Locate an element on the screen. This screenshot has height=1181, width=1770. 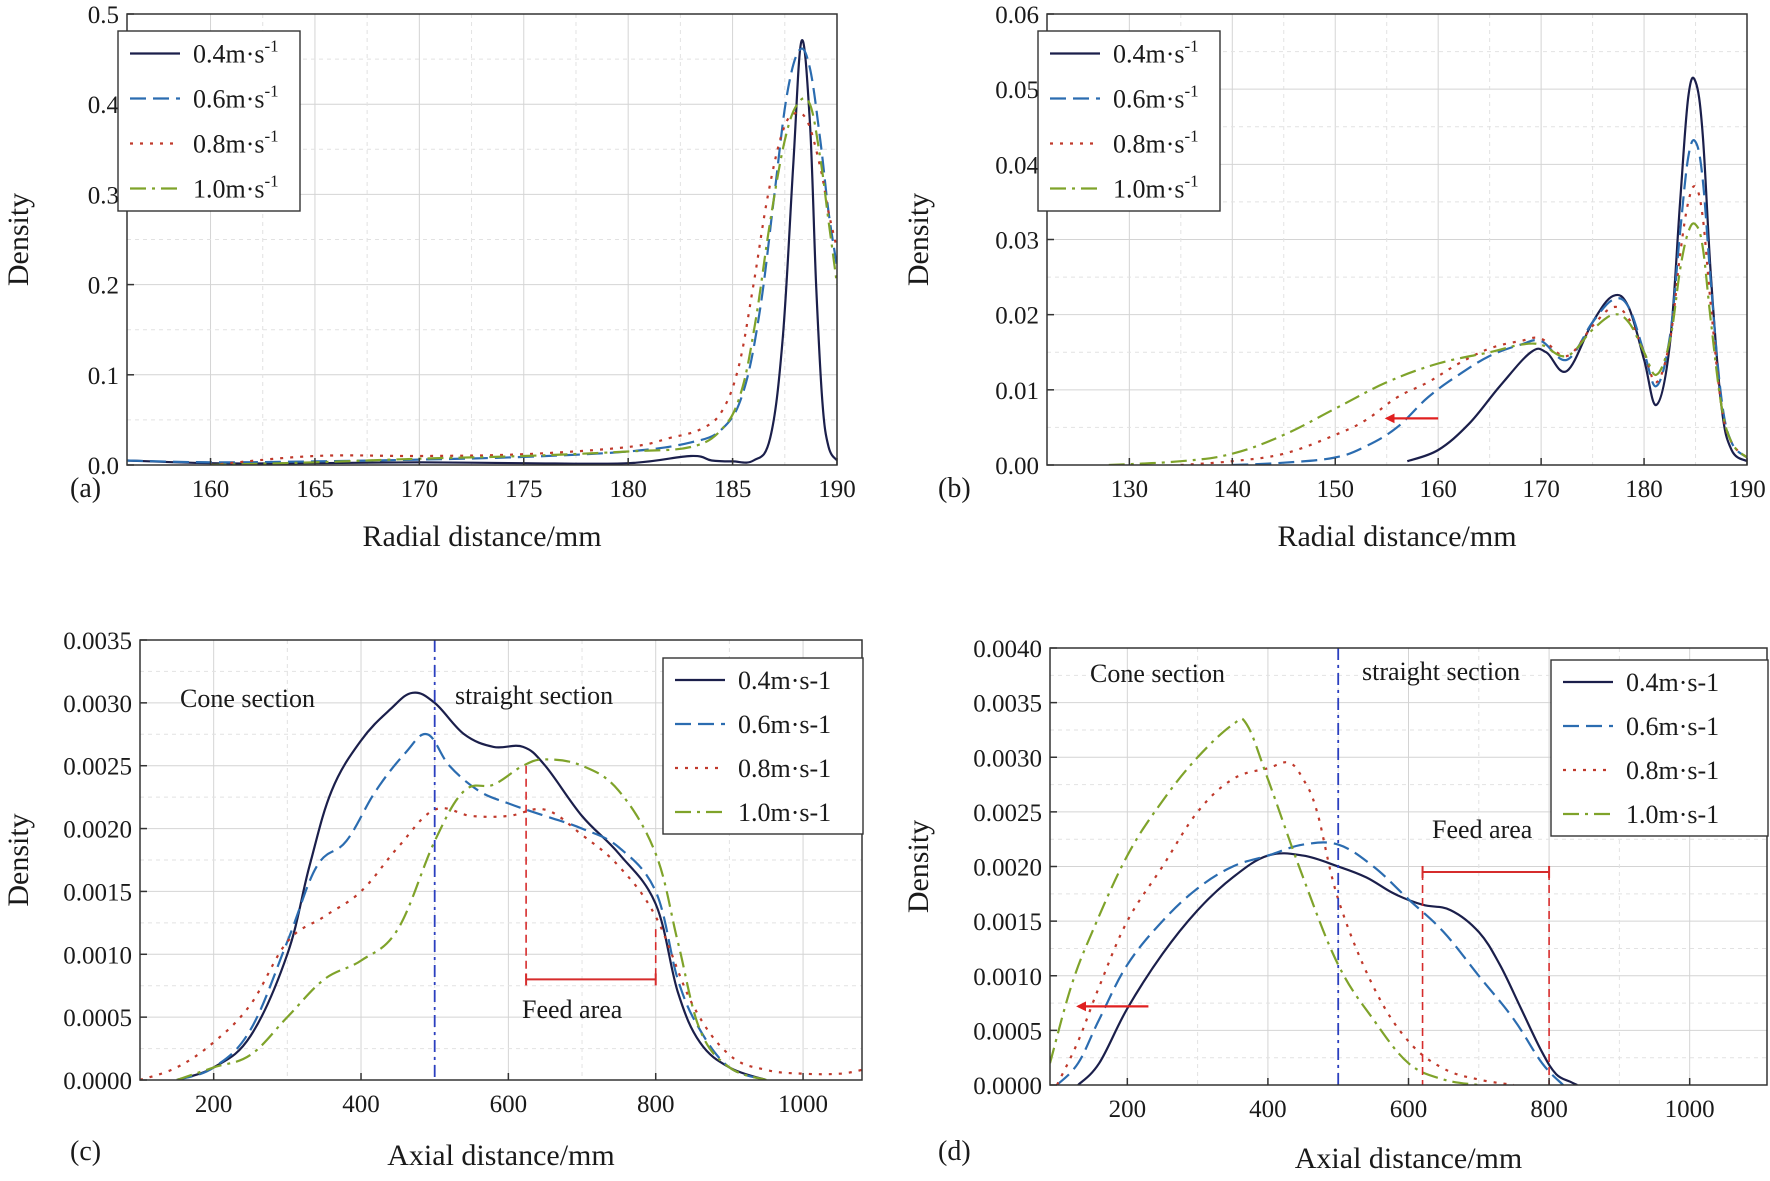
panel-label: (b) is located at coordinates (954, 488).